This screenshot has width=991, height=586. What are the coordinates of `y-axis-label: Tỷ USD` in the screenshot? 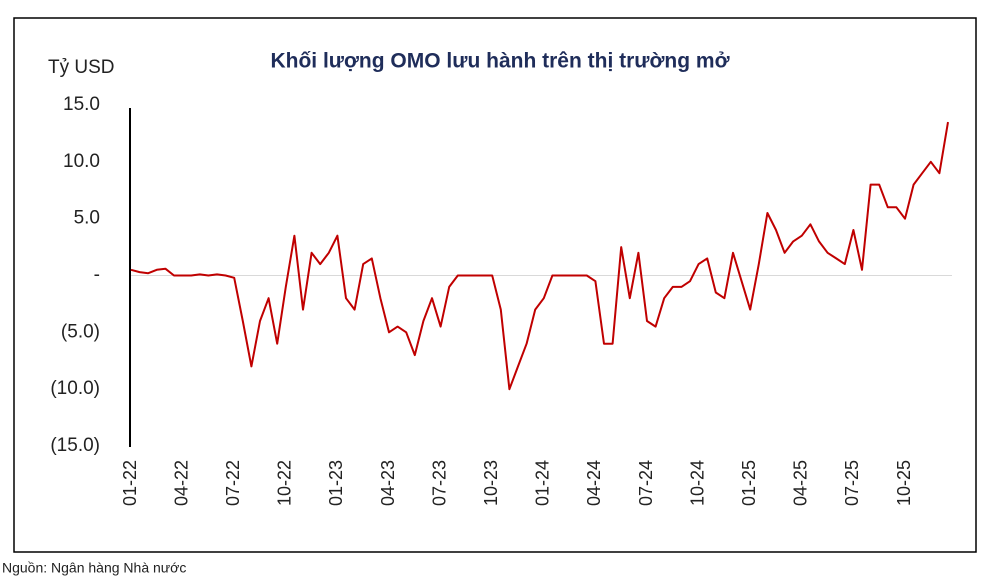 It's located at (81, 67).